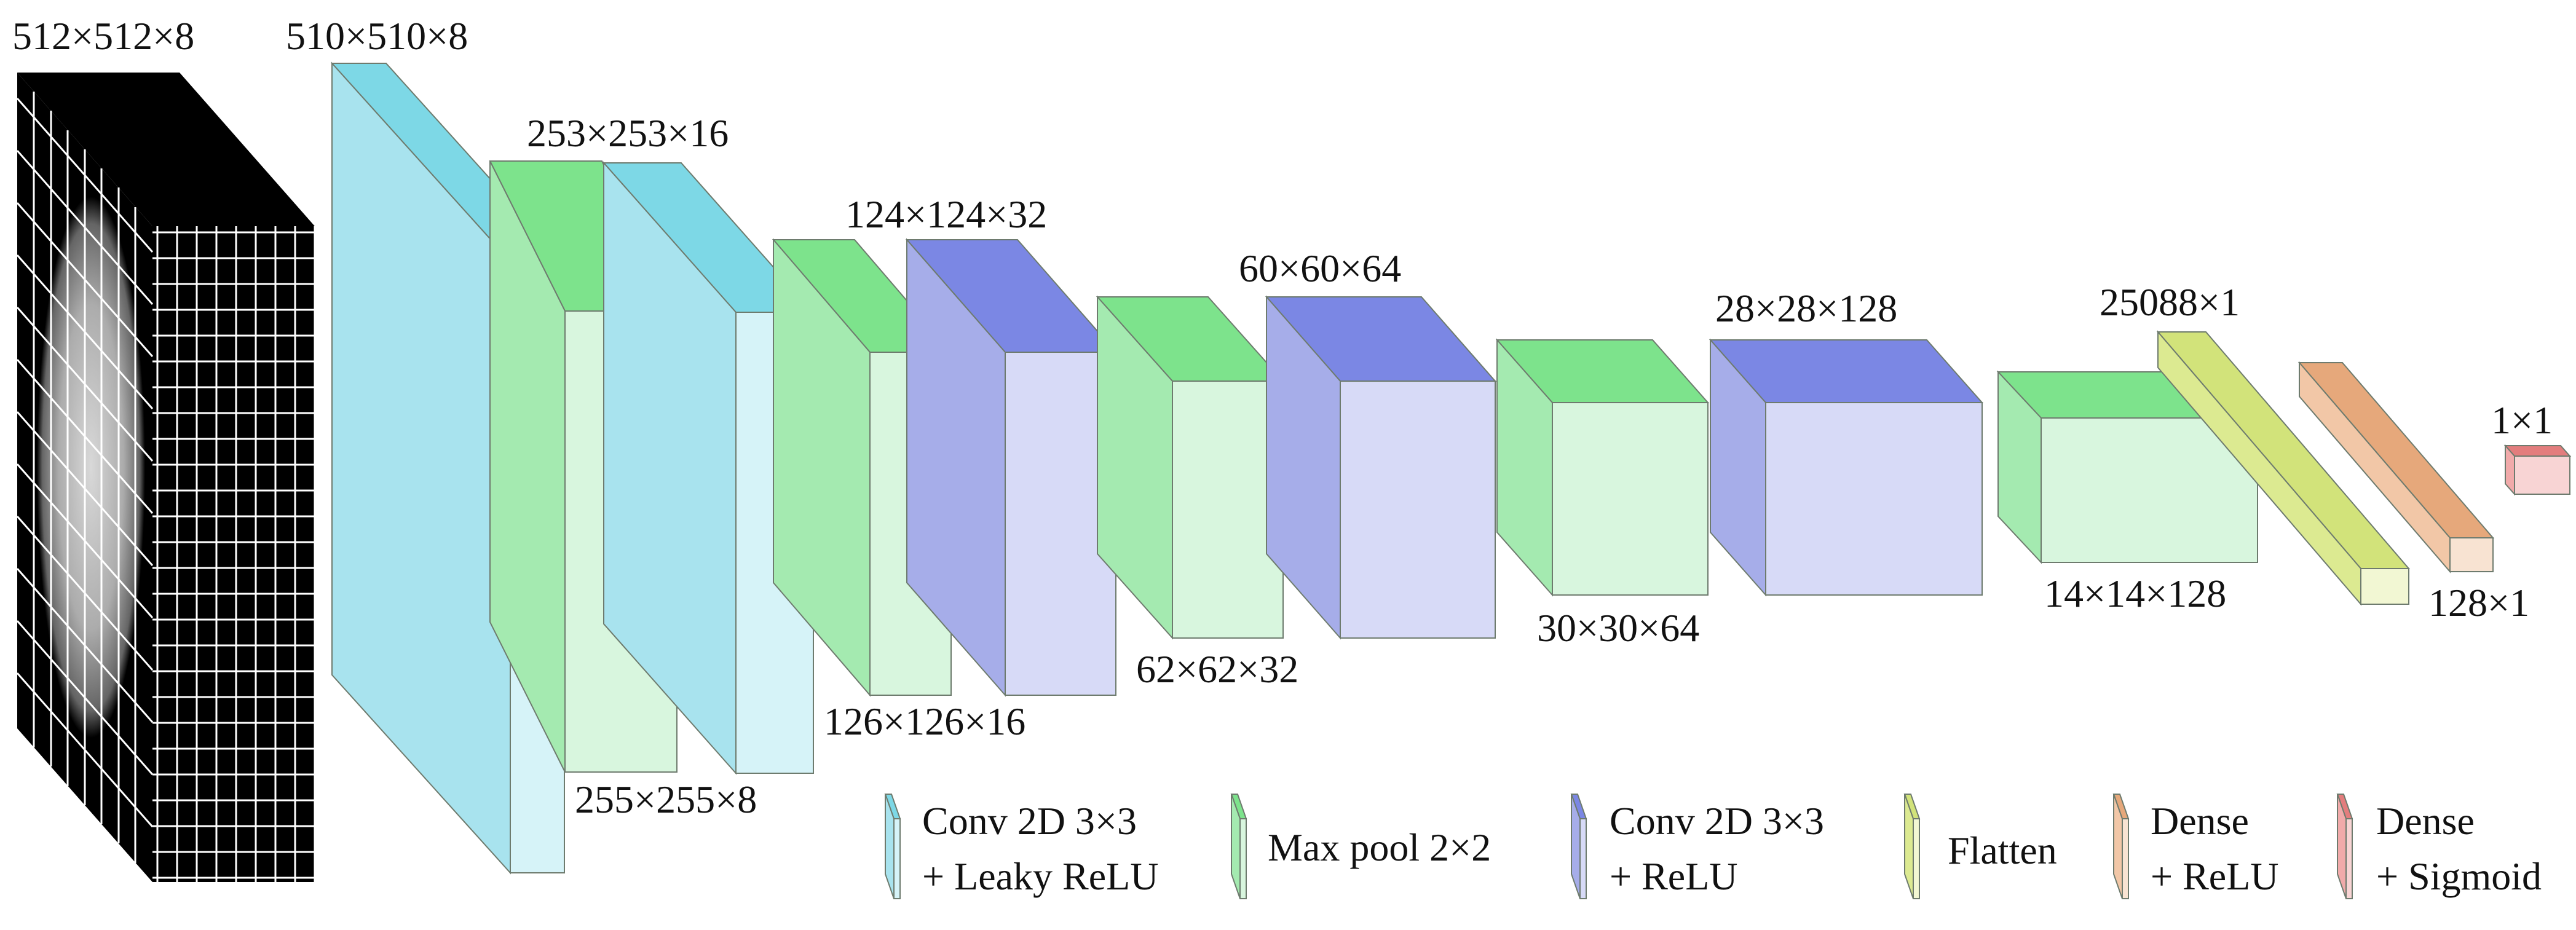 This screenshot has width=2576, height=930. I want to click on legend-label-line2: + Sigmoid, so click(2459, 876).